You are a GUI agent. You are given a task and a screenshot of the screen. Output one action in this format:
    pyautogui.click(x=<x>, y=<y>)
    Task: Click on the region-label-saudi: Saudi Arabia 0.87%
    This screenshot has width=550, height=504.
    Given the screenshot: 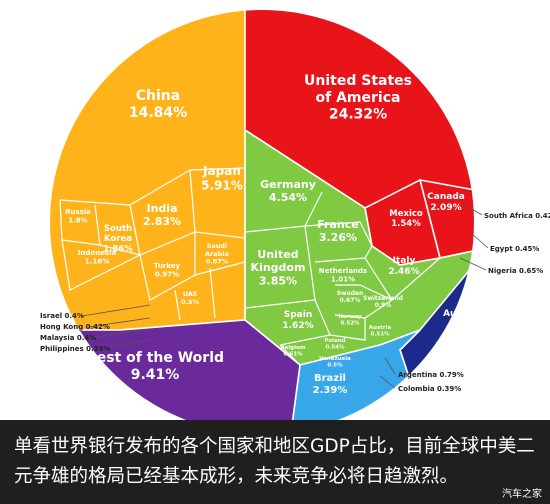 What is the action you would take?
    pyautogui.click(x=217, y=254)
    